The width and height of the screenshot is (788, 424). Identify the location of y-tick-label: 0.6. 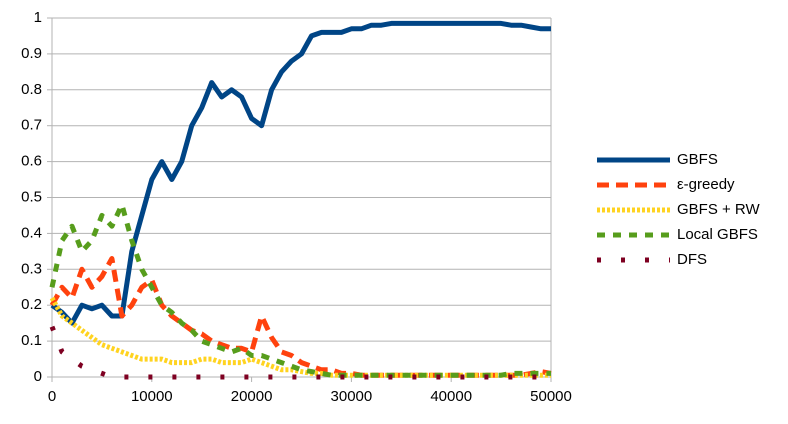
(31, 161).